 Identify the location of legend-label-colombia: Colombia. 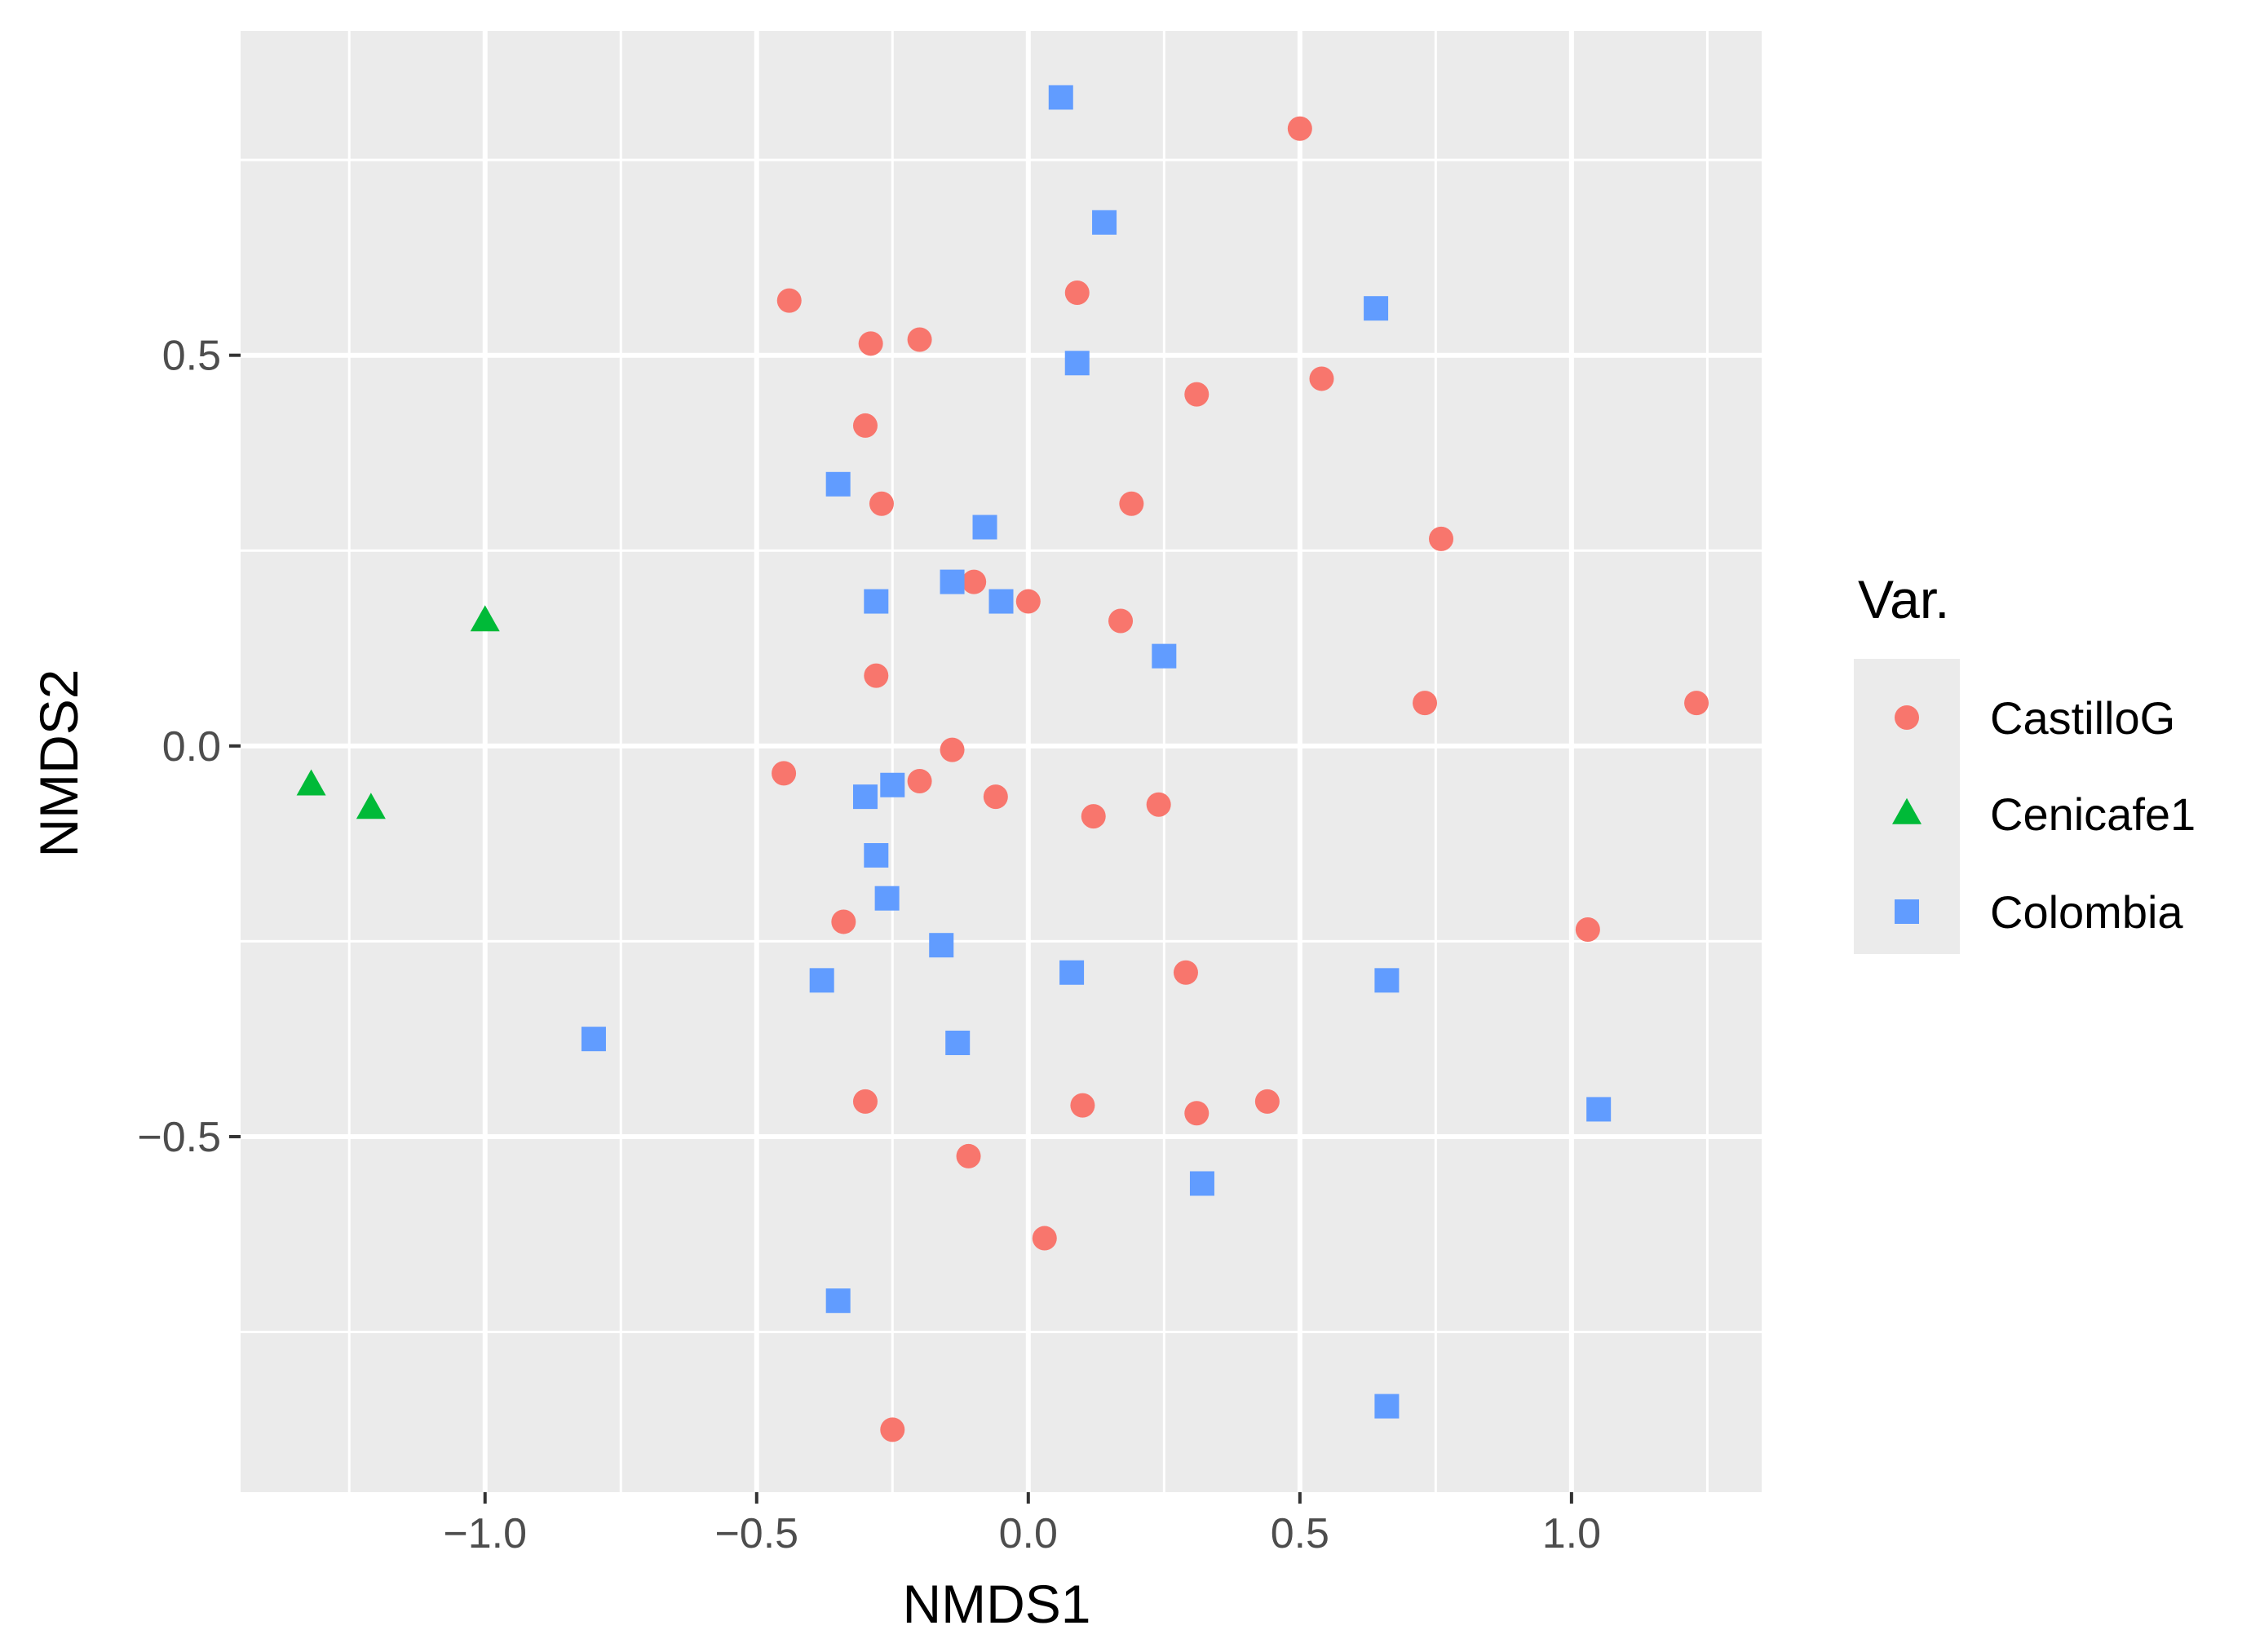
(2087, 912).